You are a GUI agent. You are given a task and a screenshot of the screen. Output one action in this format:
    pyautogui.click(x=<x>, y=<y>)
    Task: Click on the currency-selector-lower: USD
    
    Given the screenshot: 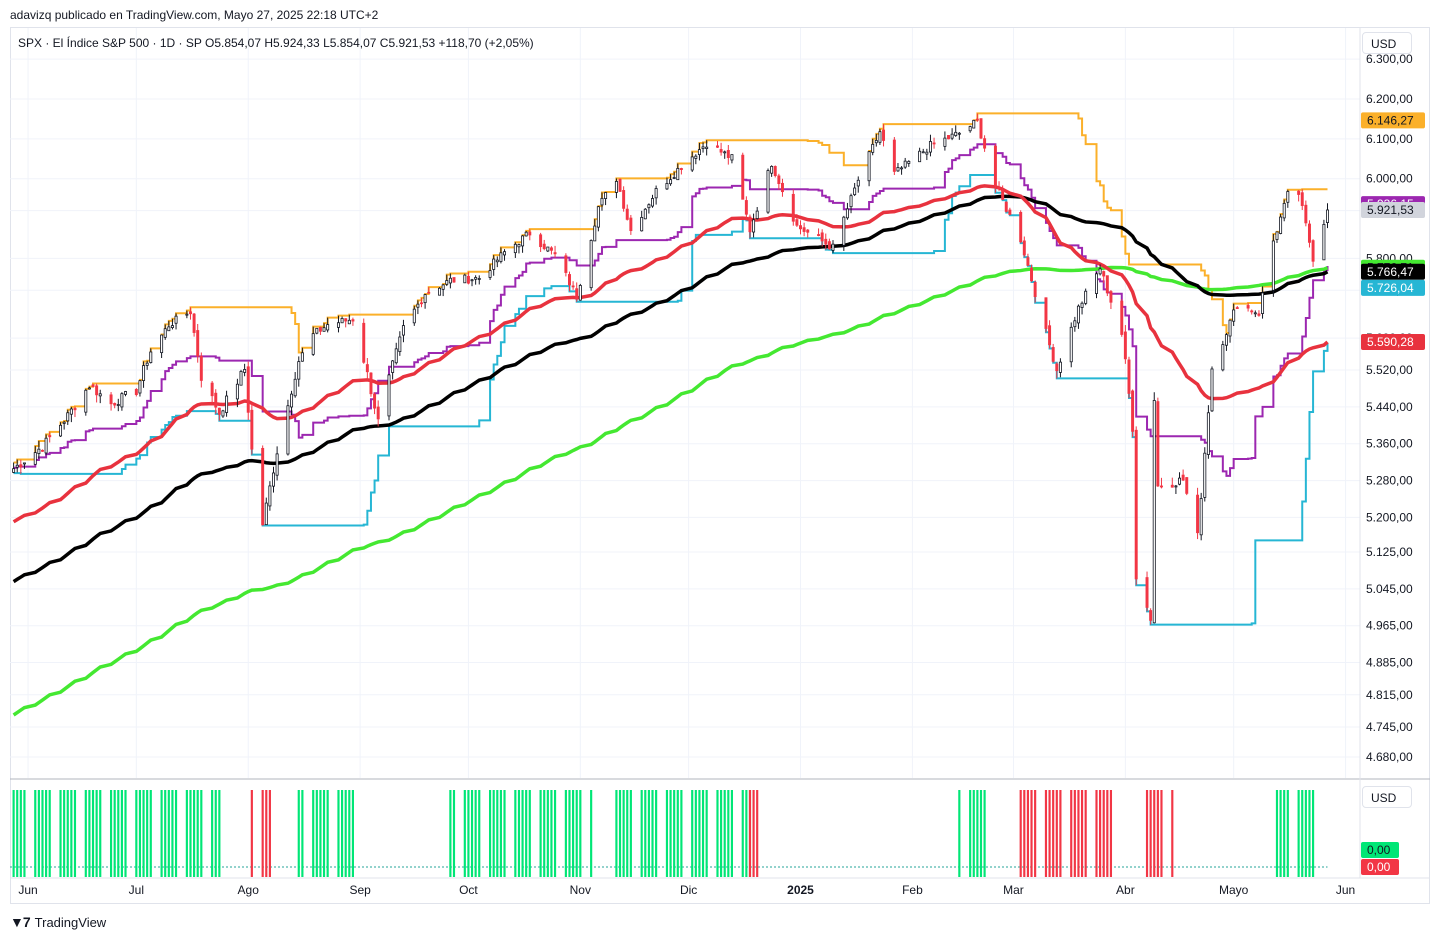 What is the action you would take?
    pyautogui.click(x=1387, y=797)
    